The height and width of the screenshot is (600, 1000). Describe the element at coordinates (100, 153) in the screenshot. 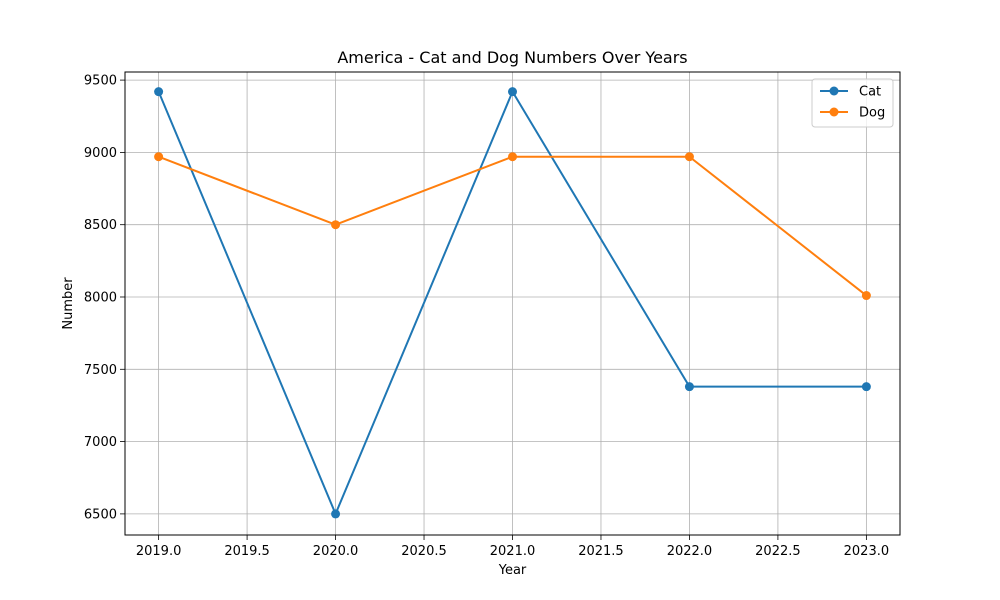

I see `y-tick-label: 9000` at that location.